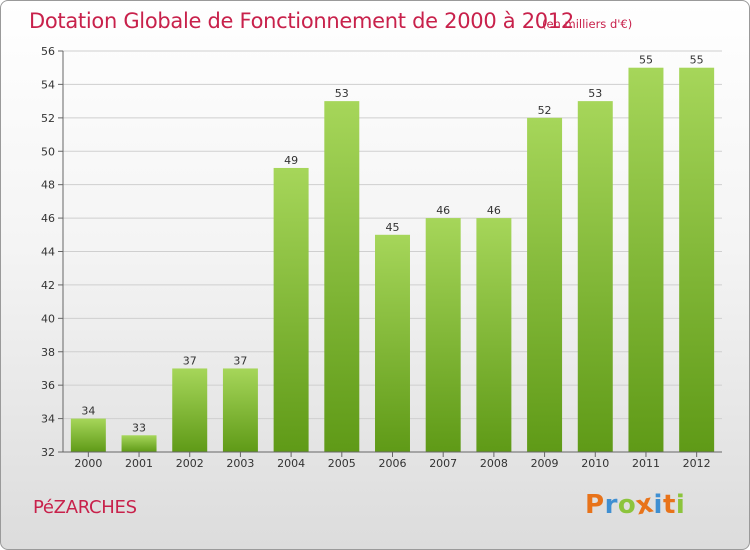 The width and height of the screenshot is (750, 550). I want to click on bar-2001, so click(139, 443).